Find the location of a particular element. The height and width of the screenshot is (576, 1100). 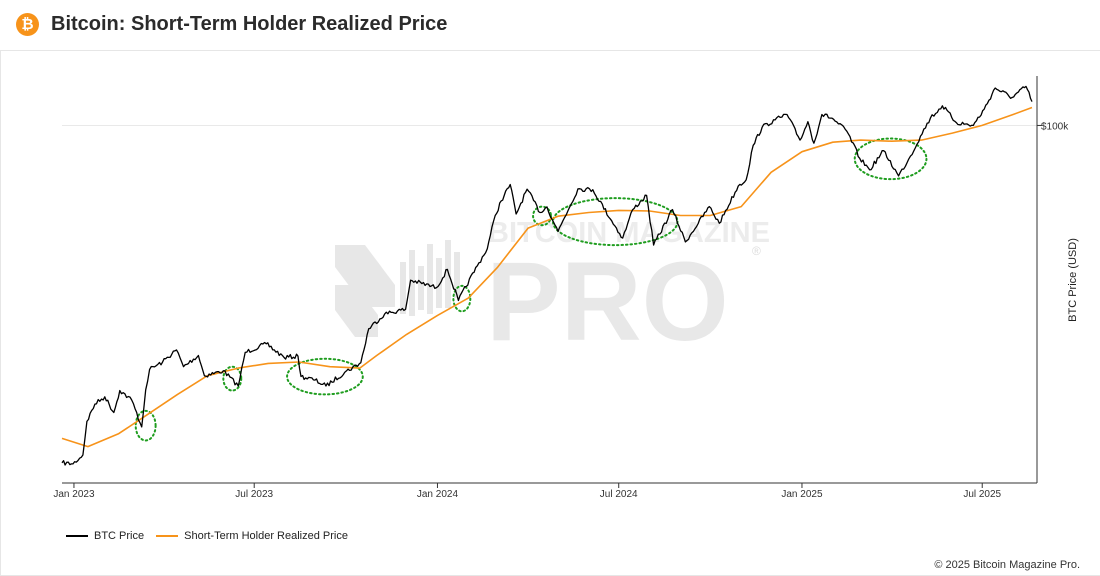

legend-label-sth-realized-price: Short-Term Holder Realized Price is located at coordinates (266, 536).